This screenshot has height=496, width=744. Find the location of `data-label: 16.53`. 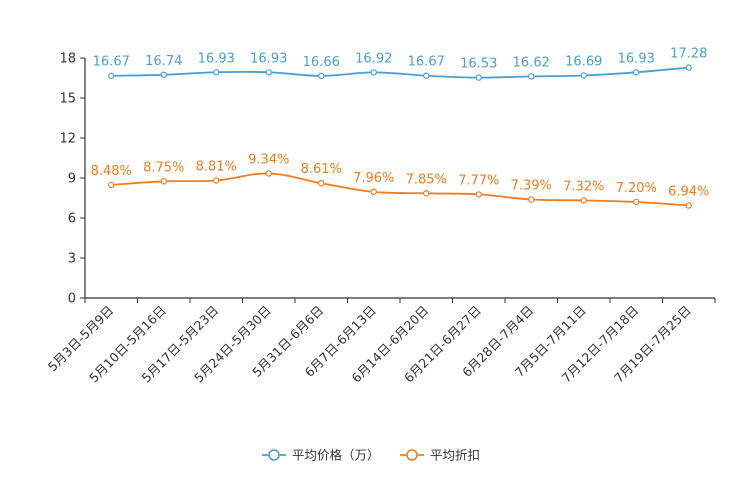

data-label: 16.53 is located at coordinates (478, 64).